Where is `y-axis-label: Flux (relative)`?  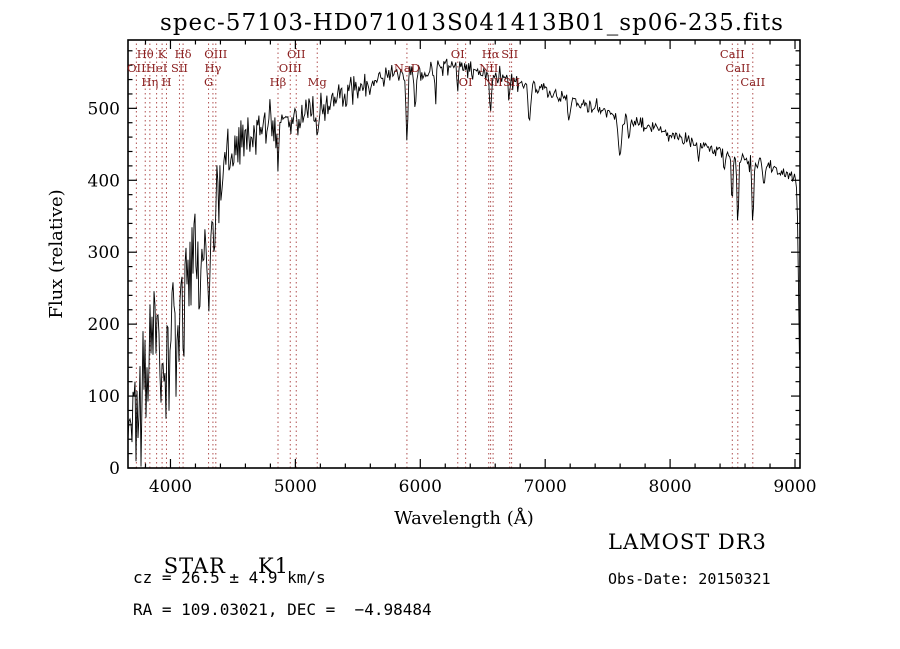
y-axis-label: Flux (relative) is located at coordinates (56, 253).